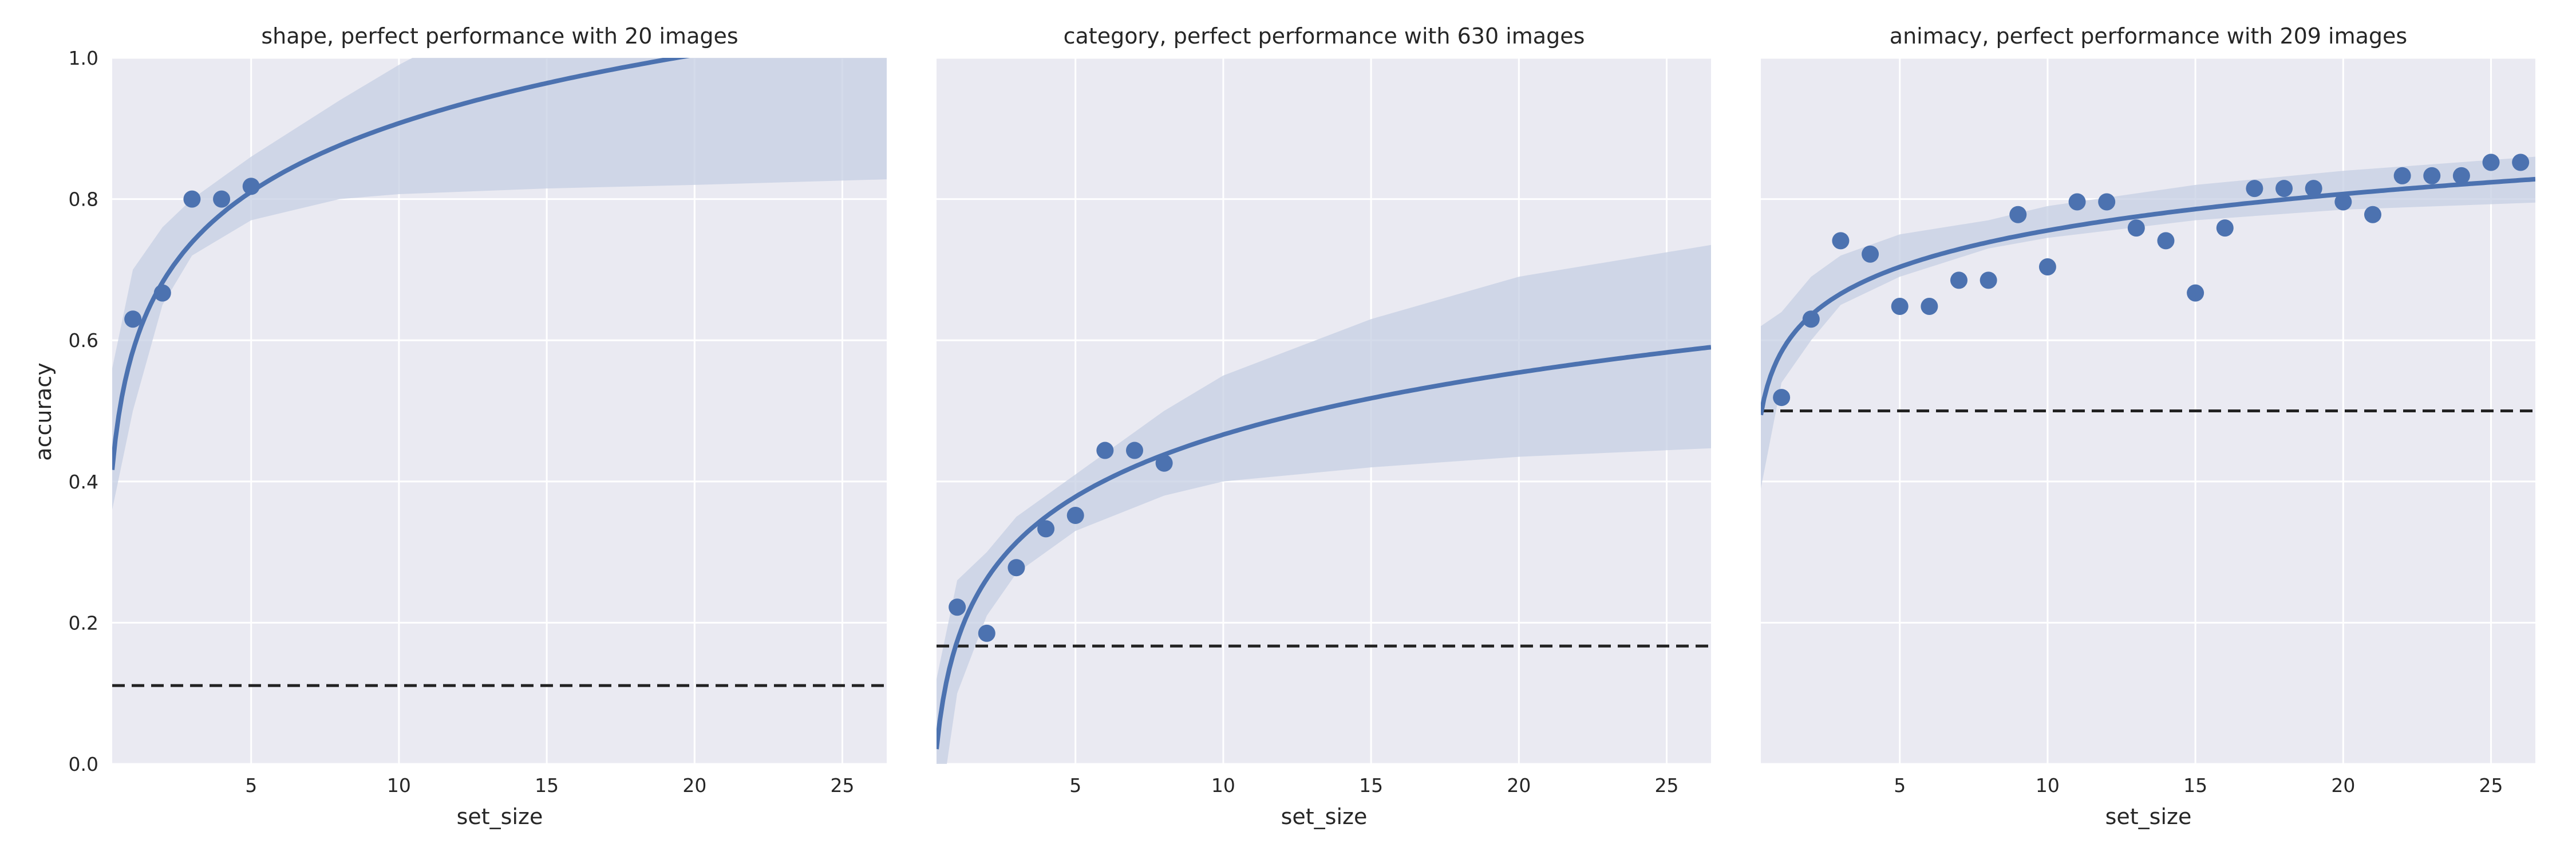 This screenshot has height=859, width=2576. What do you see at coordinates (83, 623) in the screenshot?
I see `y-tick-label: 0.2` at bounding box center [83, 623].